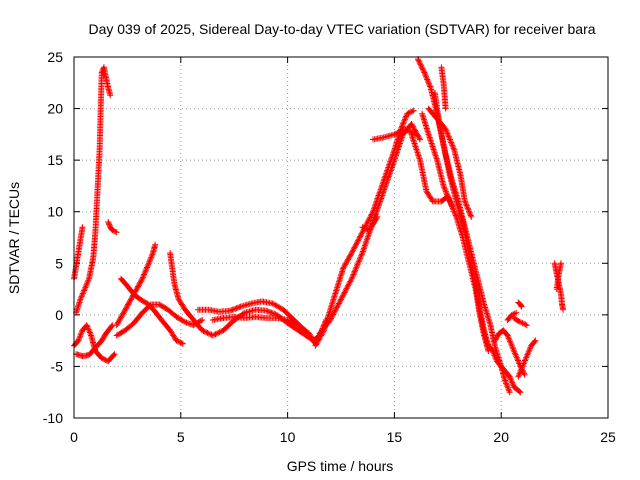 The image size is (640, 480). Describe the element at coordinates (501, 437) in the screenshot. I see `x-tick-label: 20` at that location.